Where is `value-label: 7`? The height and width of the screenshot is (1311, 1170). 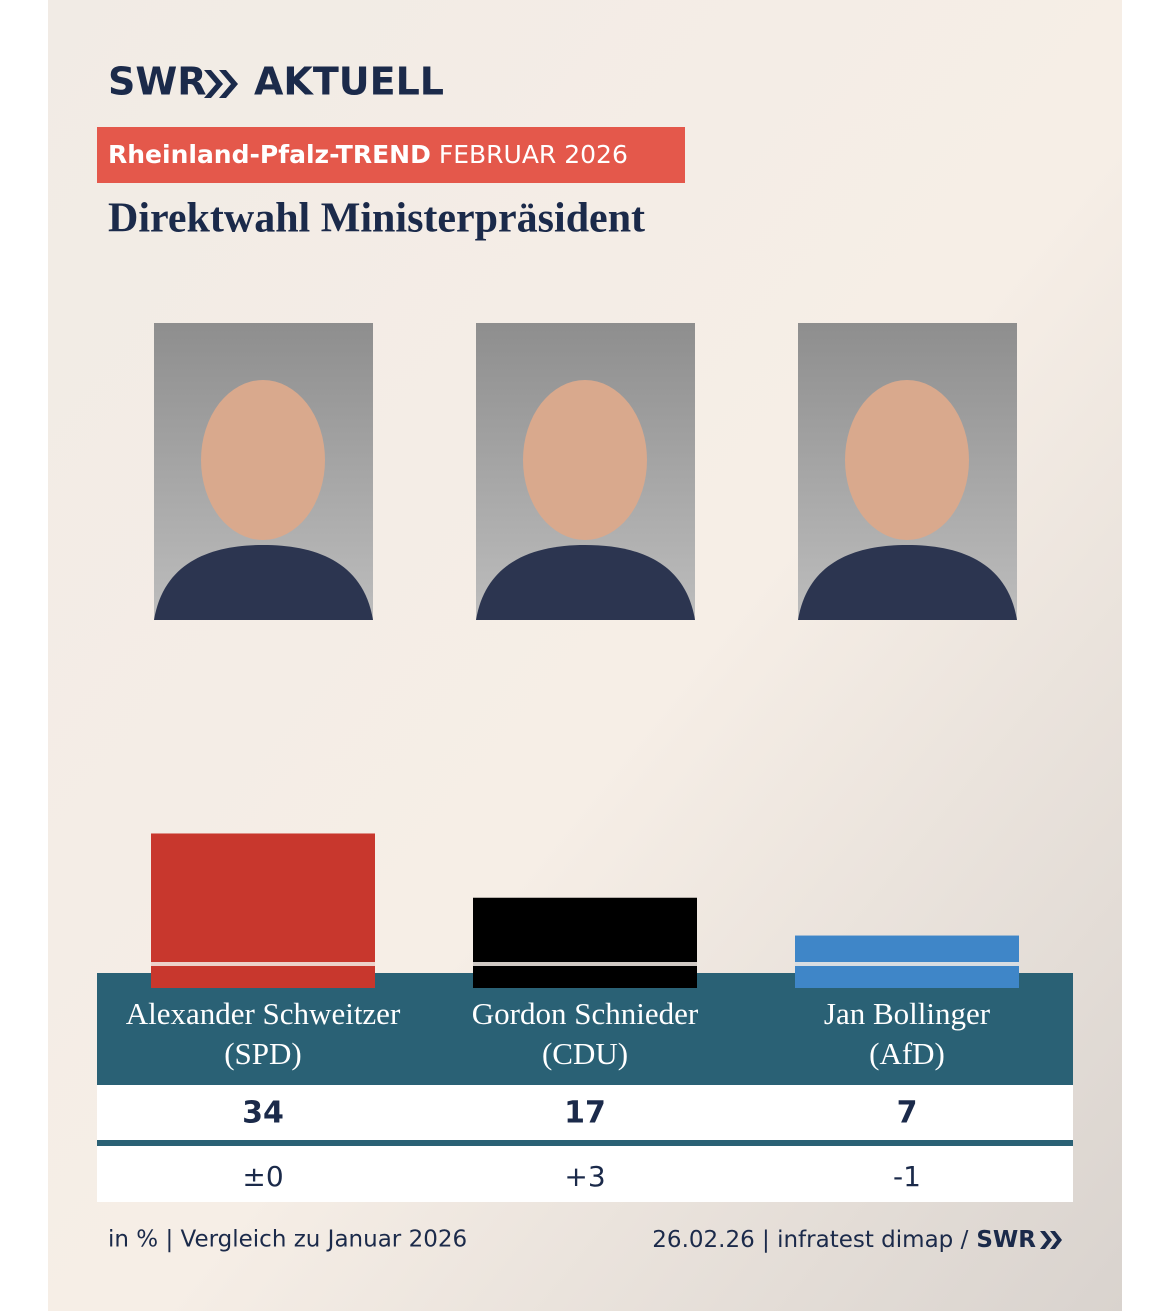
value-label: 7 is located at coordinates (907, 1113).